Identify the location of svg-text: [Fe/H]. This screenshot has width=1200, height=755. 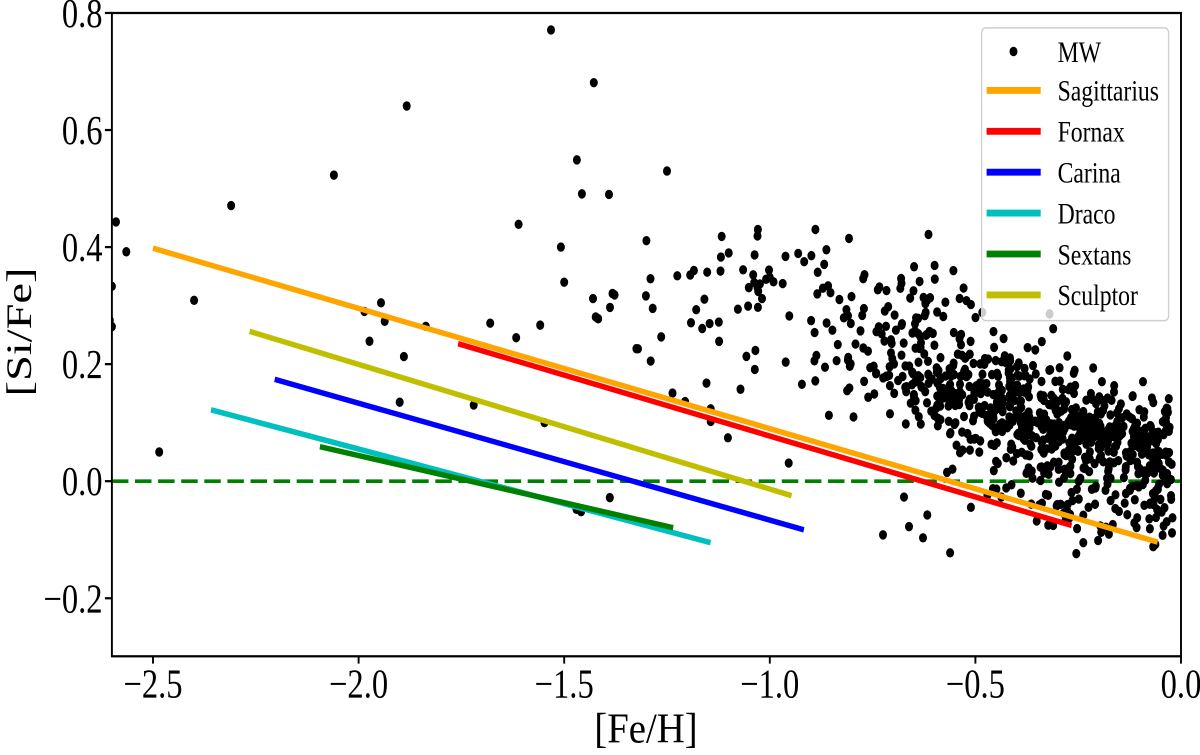
(645, 727).